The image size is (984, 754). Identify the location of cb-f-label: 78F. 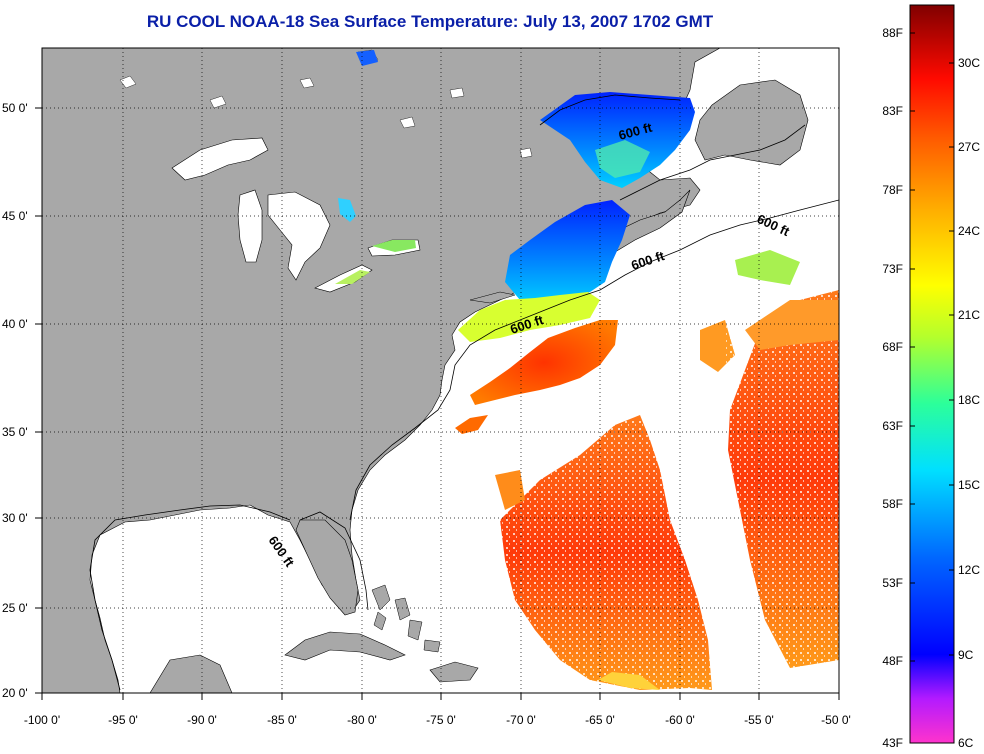
(892, 190).